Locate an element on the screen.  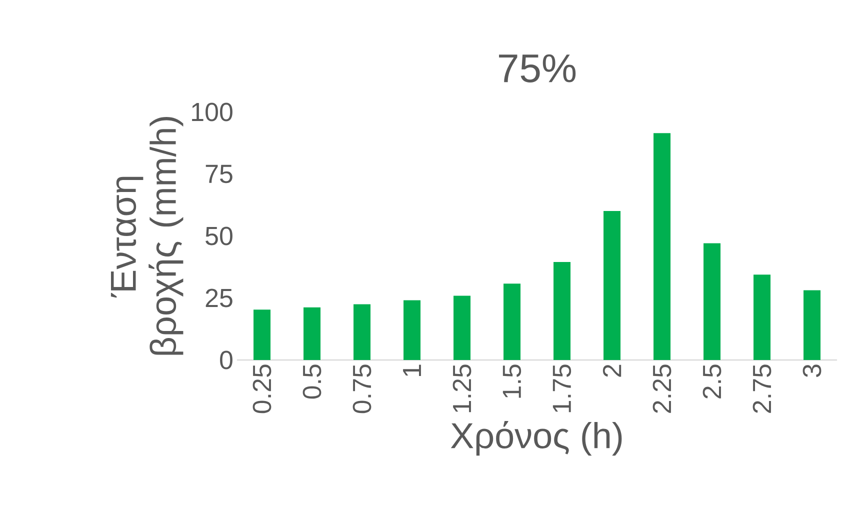
x-tick-label: 2.75 is located at coordinates (762, 388).